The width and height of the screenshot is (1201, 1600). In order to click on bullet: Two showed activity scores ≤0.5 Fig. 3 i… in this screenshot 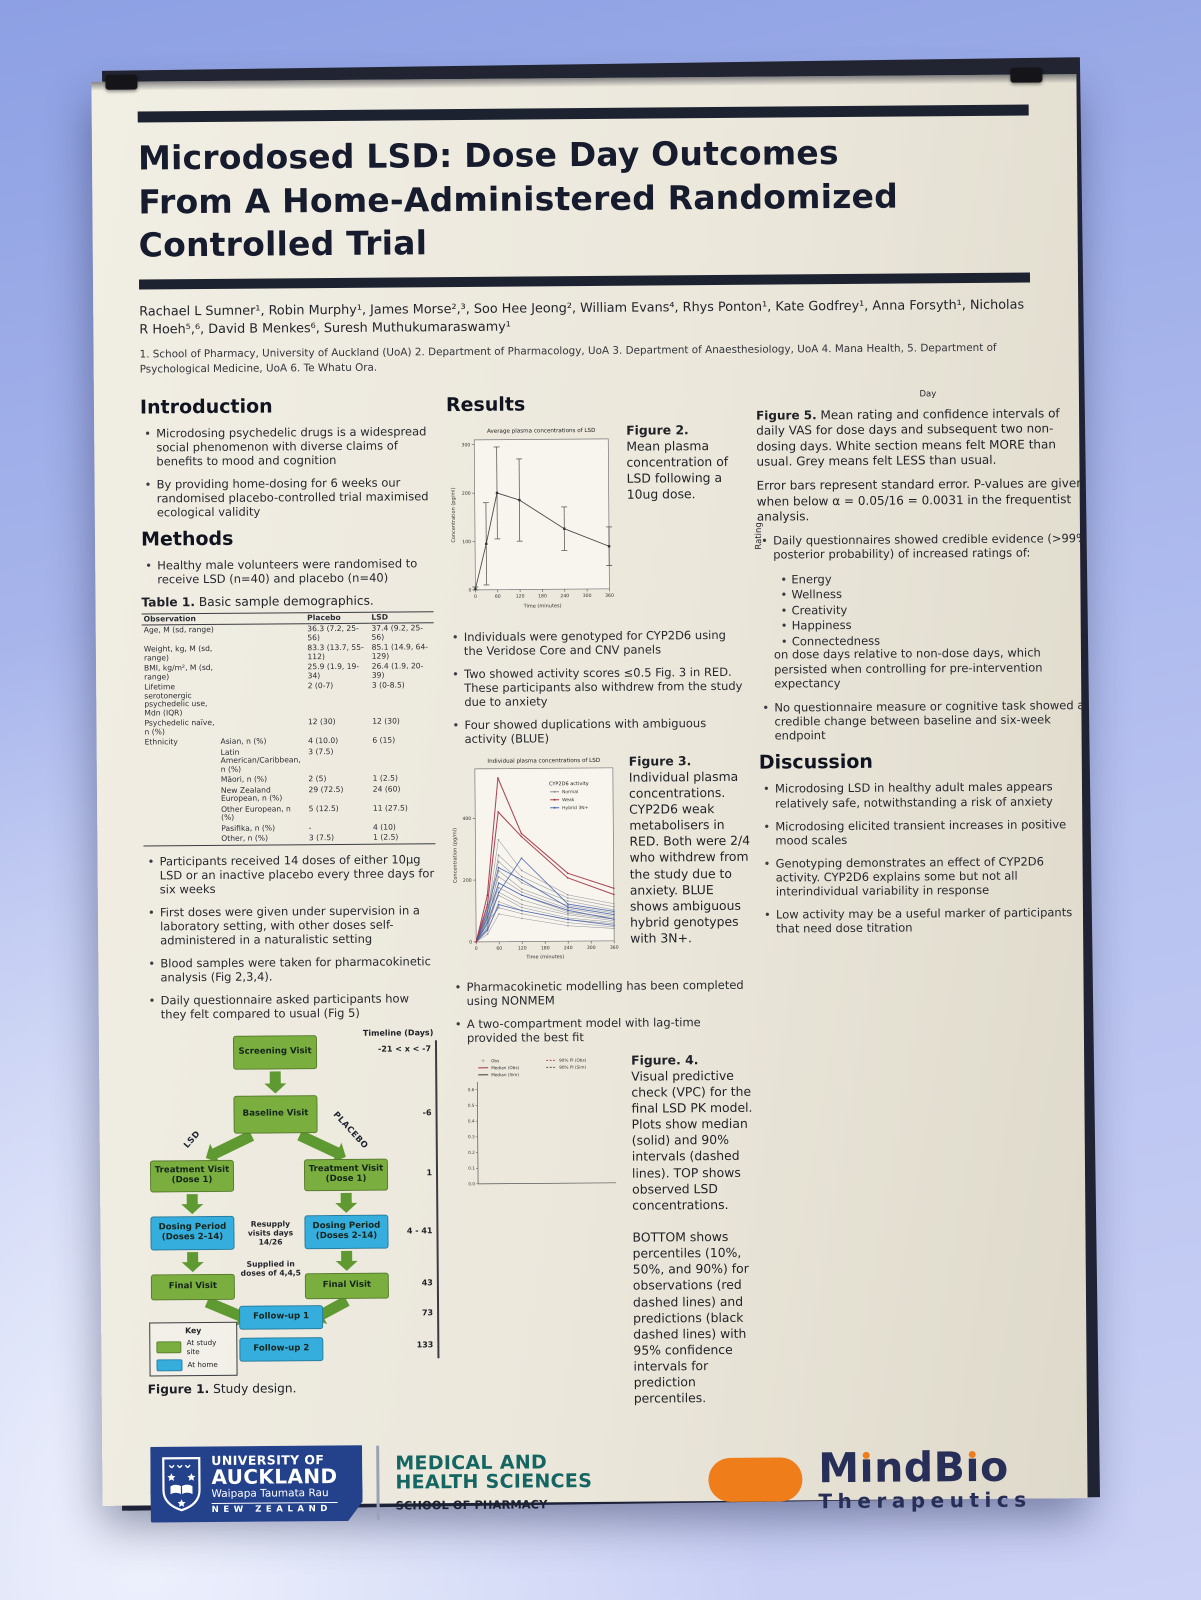, I will do `click(604, 686)`.